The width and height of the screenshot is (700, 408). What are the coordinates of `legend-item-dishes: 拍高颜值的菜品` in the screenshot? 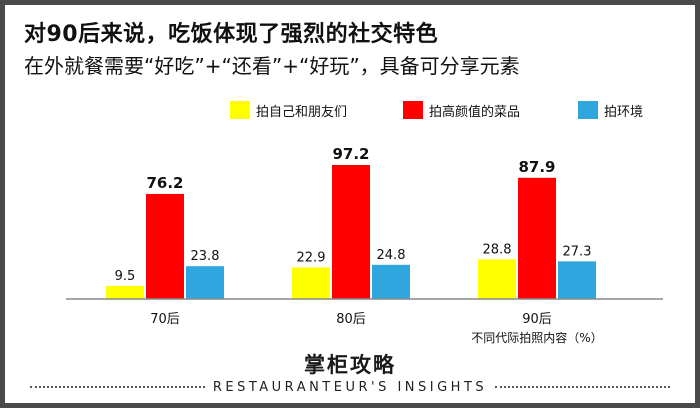 It's located at (461, 110).